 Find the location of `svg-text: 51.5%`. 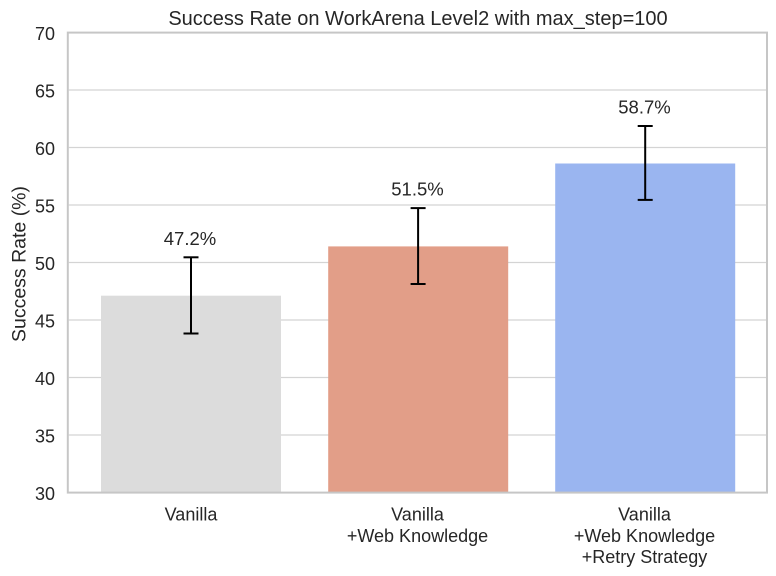

svg-text: 51.5% is located at coordinates (417, 189).